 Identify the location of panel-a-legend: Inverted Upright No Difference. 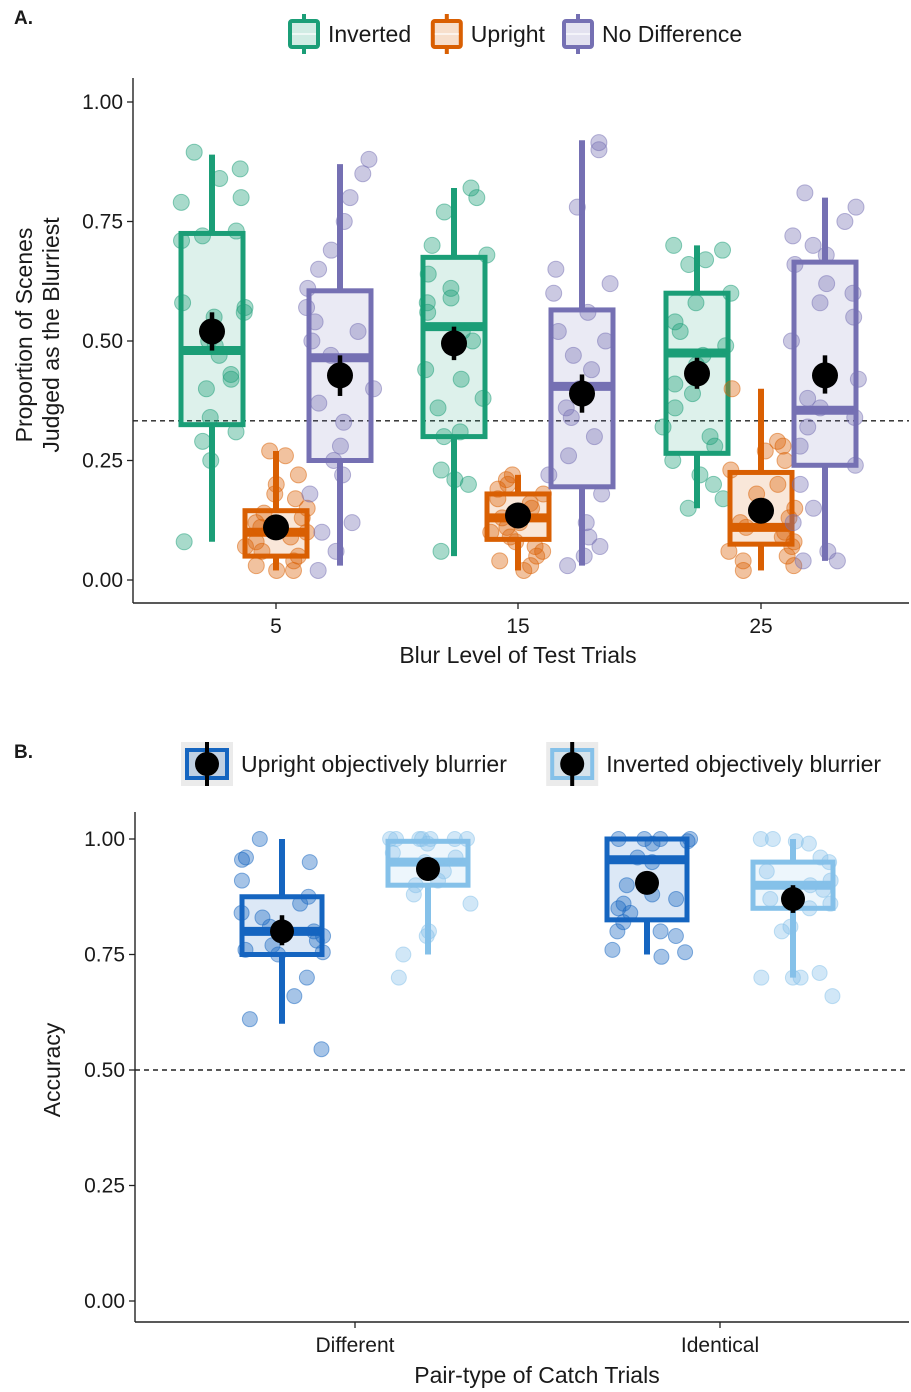
(515, 34).